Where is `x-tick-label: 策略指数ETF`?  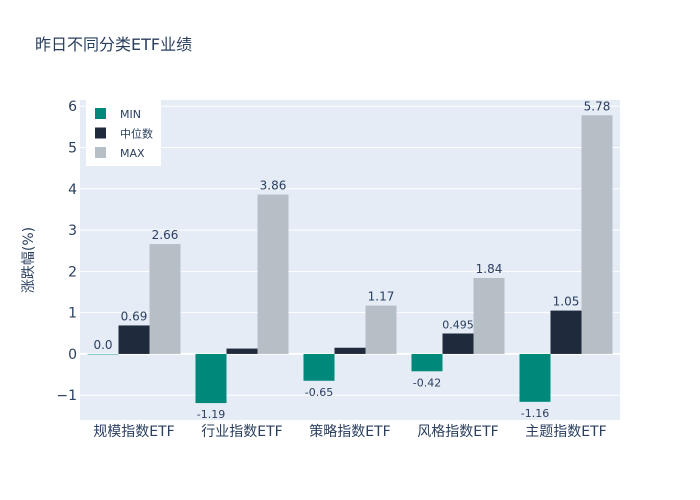
x-tick-label: 策略指数ETF is located at coordinates (349, 431).